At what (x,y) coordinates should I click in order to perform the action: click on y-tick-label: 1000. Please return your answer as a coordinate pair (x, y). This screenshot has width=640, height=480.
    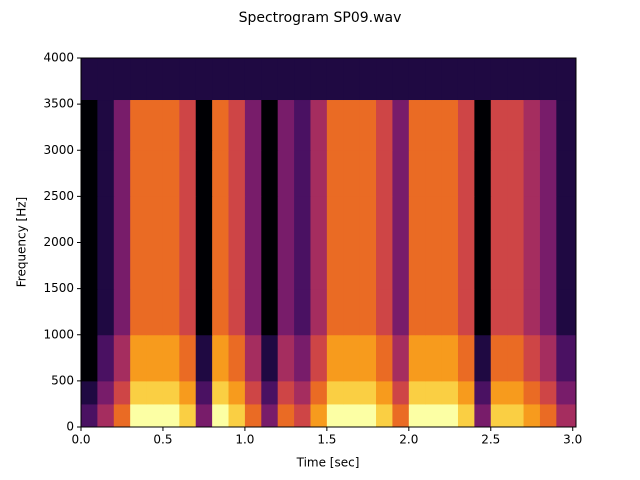
    Looking at the image, I should click on (58, 334).